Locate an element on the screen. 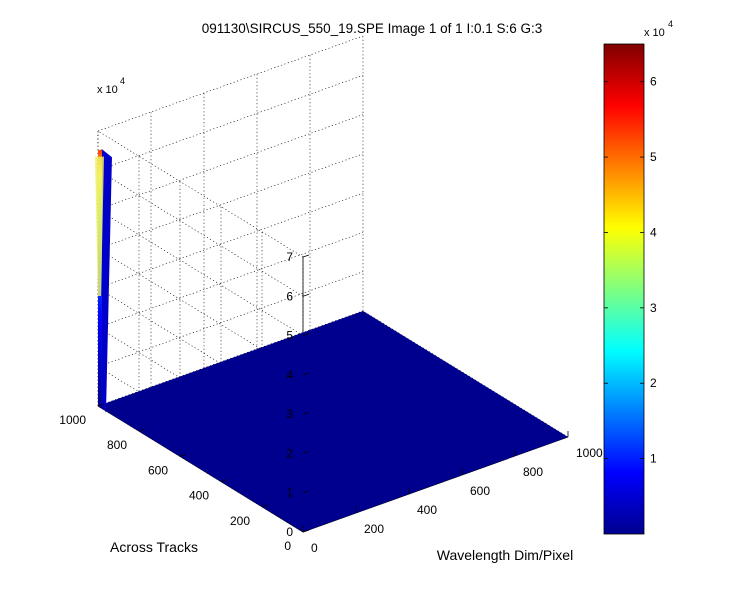 This screenshot has height=600, width=750. colorbar-tick-label: 1 is located at coordinates (653, 459).